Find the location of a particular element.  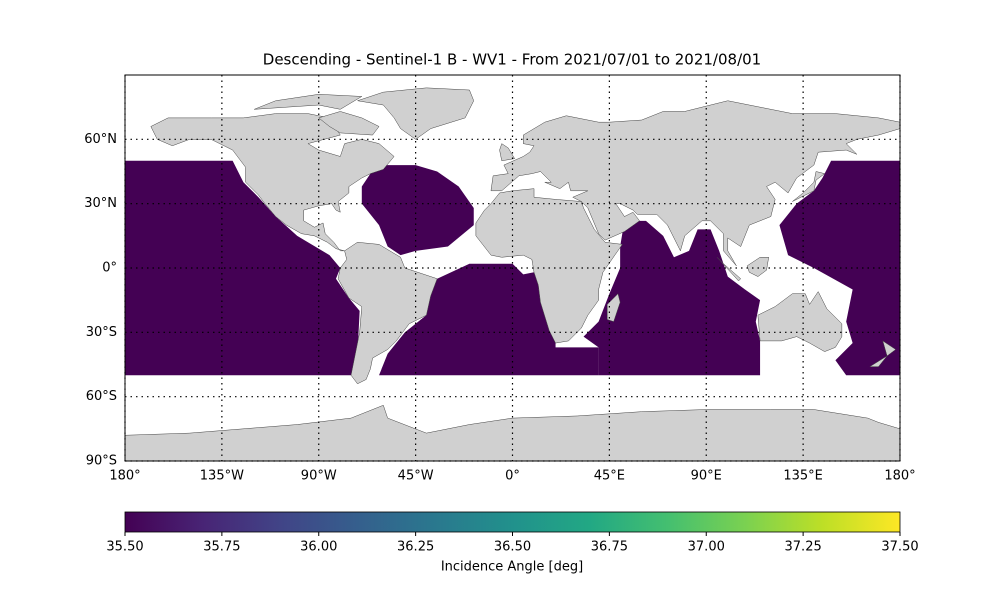

lon-tick-label: 90°W is located at coordinates (319, 476).